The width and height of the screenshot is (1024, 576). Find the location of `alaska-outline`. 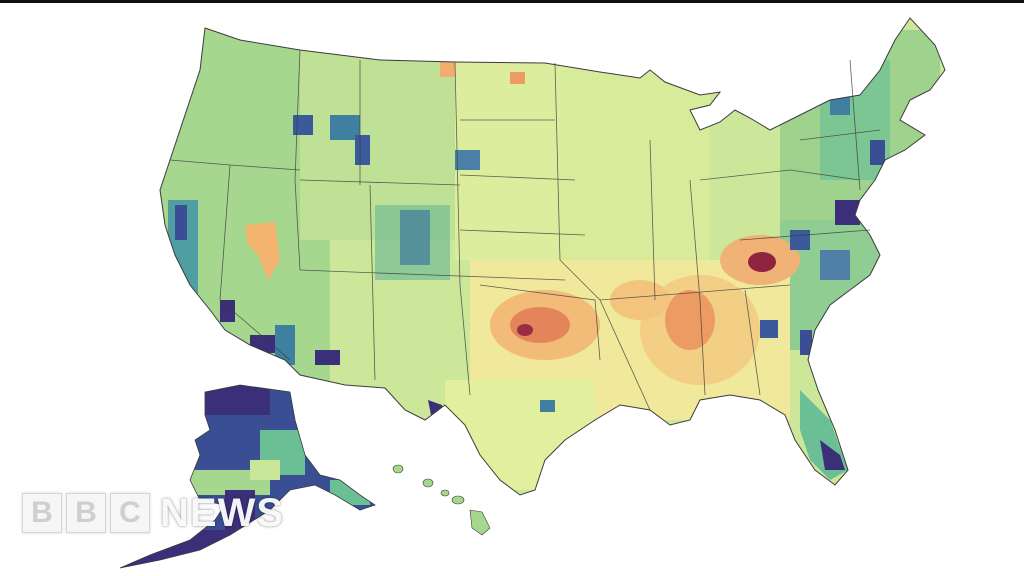

alaska-outline is located at coordinates (247, 476).